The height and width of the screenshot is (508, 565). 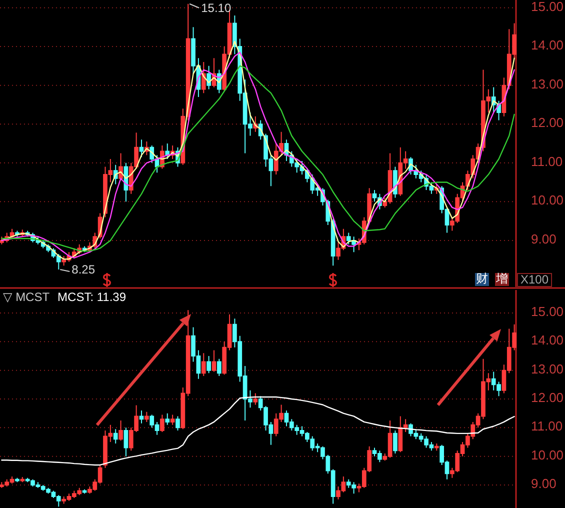 What do you see at coordinates (26, 297) in the screenshot?
I see `chart-title: ▽ MCST` at bounding box center [26, 297].